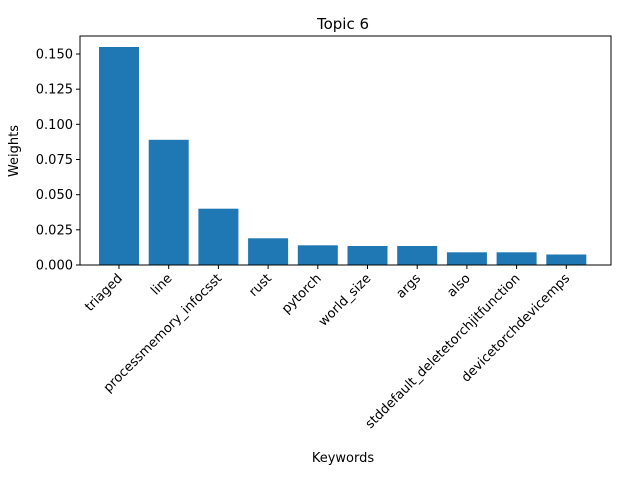  What do you see at coordinates (54, 90) in the screenshot?
I see `y-tick-label: 0.125` at bounding box center [54, 90].